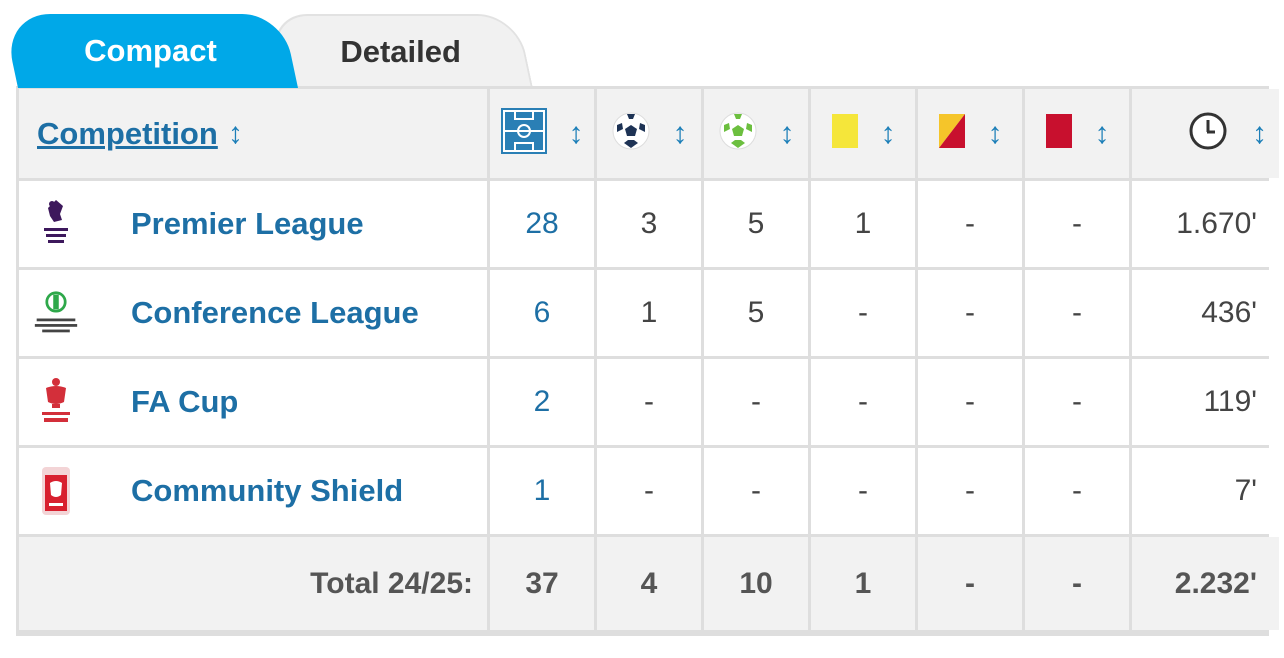  I want to click on goals-cell: 3, so click(649, 224).